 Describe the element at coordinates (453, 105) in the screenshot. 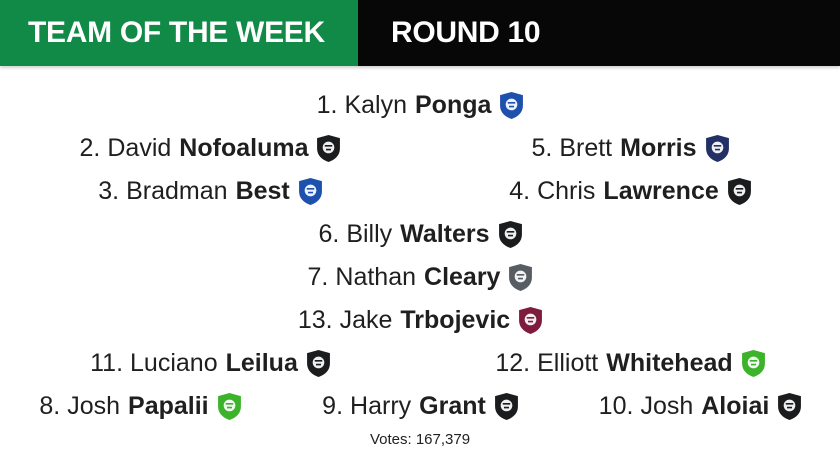

I see `player-last-name: Ponga` at that location.